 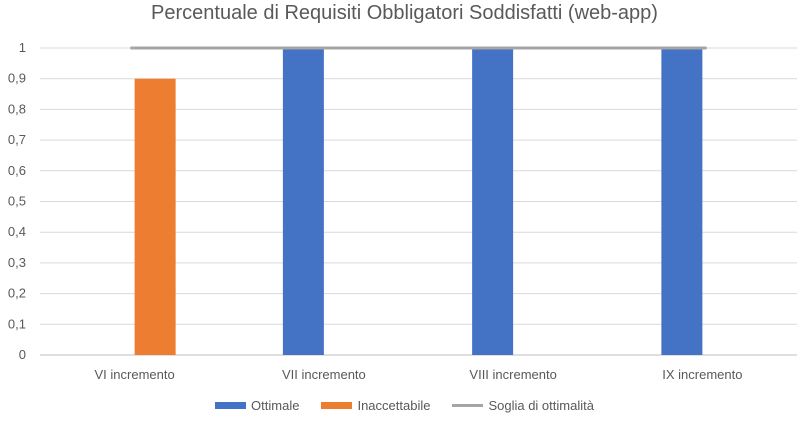 I want to click on y-tick-label: 0,2, so click(x=17, y=293).